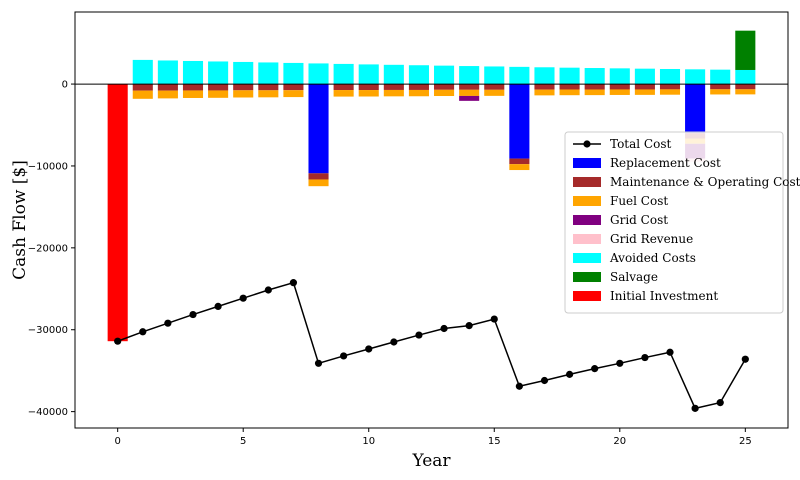  I want to click on legend-swatch-avoided, so click(587, 258).